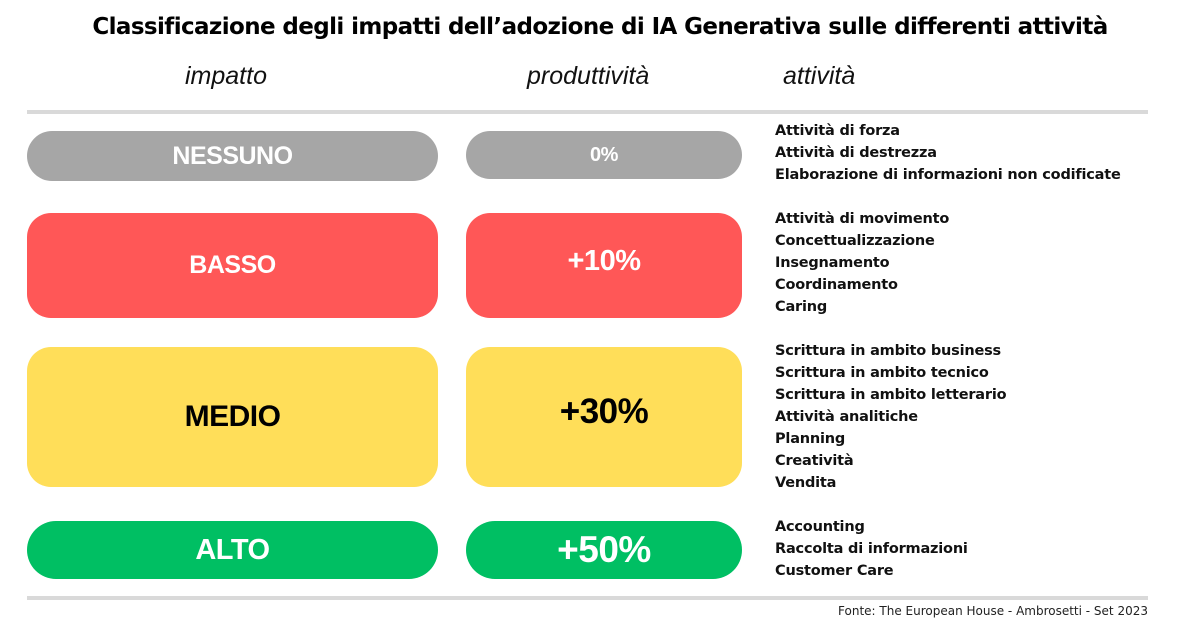 This screenshot has width=1200, height=628. Describe the element at coordinates (836, 285) in the screenshot. I see `activity-item: Coordinamento` at that location.